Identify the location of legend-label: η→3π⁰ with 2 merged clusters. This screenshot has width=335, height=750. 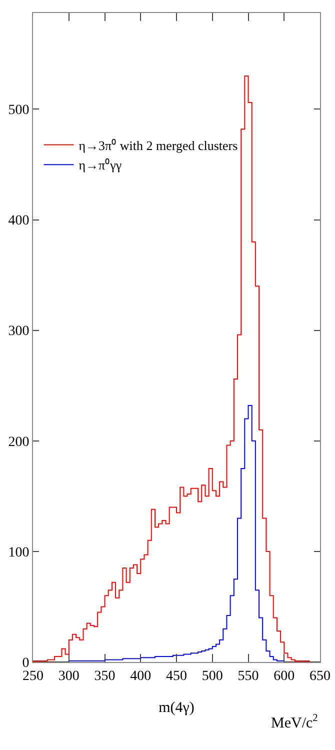
(158, 145).